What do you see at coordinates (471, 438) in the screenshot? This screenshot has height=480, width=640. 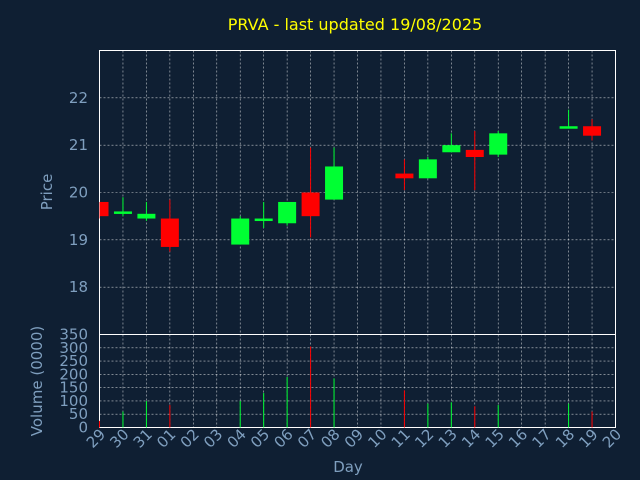 I see `x-tick-label: 14` at bounding box center [471, 438].